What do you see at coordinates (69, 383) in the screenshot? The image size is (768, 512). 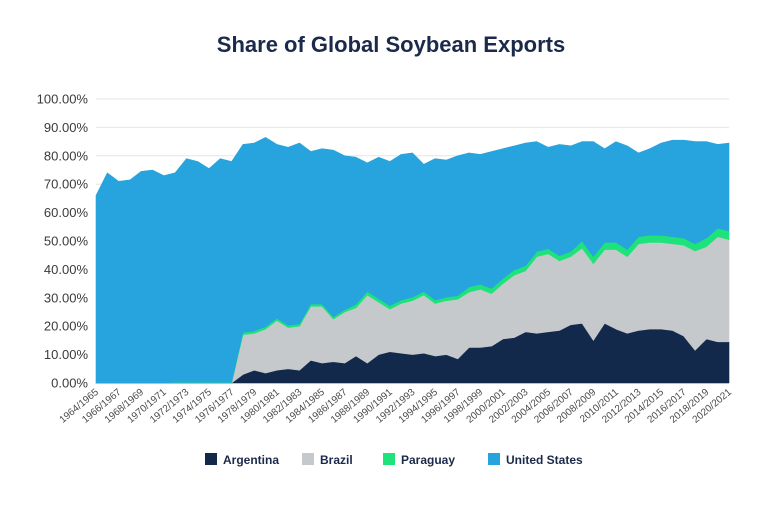 I see `y-tick-label: 0.00%` at bounding box center [69, 383].